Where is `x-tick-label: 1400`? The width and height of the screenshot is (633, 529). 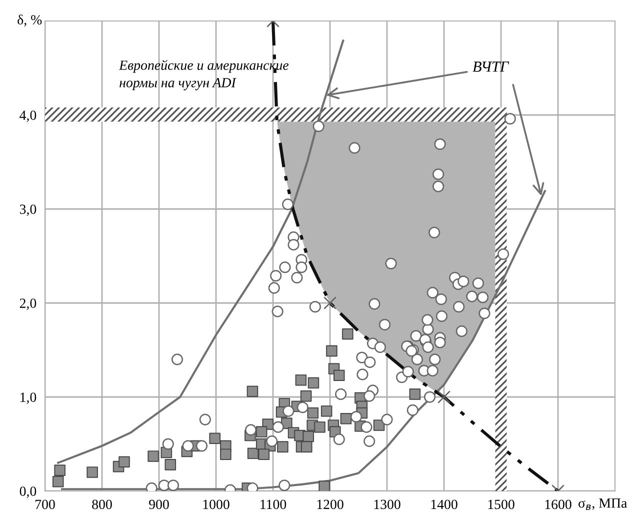
x-tick-label: 1400 is located at coordinates (444, 505).